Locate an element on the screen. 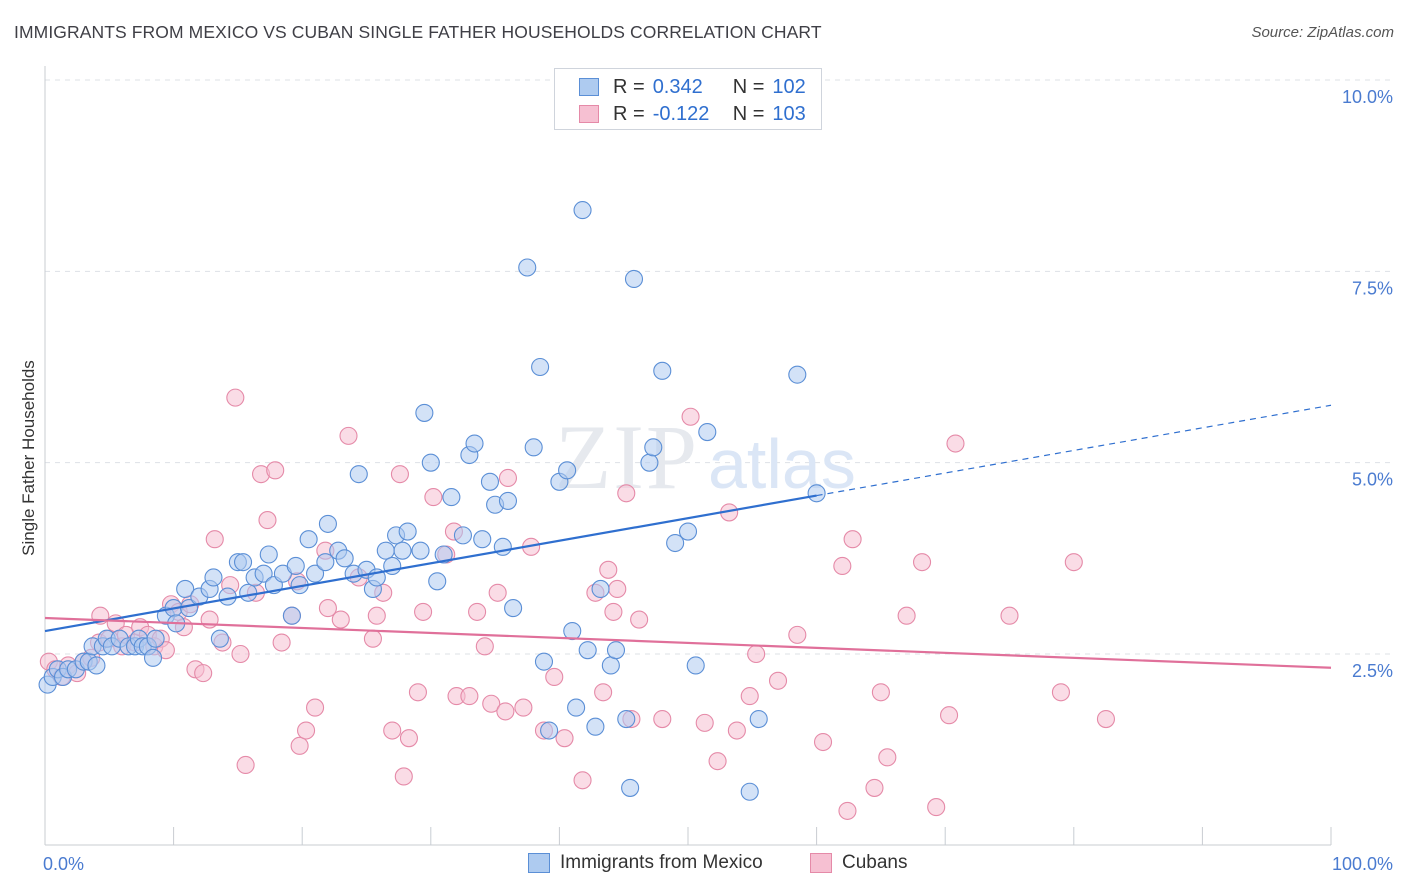  source-label: Source: ZipAtlas.com is located at coordinates (1322, 32).